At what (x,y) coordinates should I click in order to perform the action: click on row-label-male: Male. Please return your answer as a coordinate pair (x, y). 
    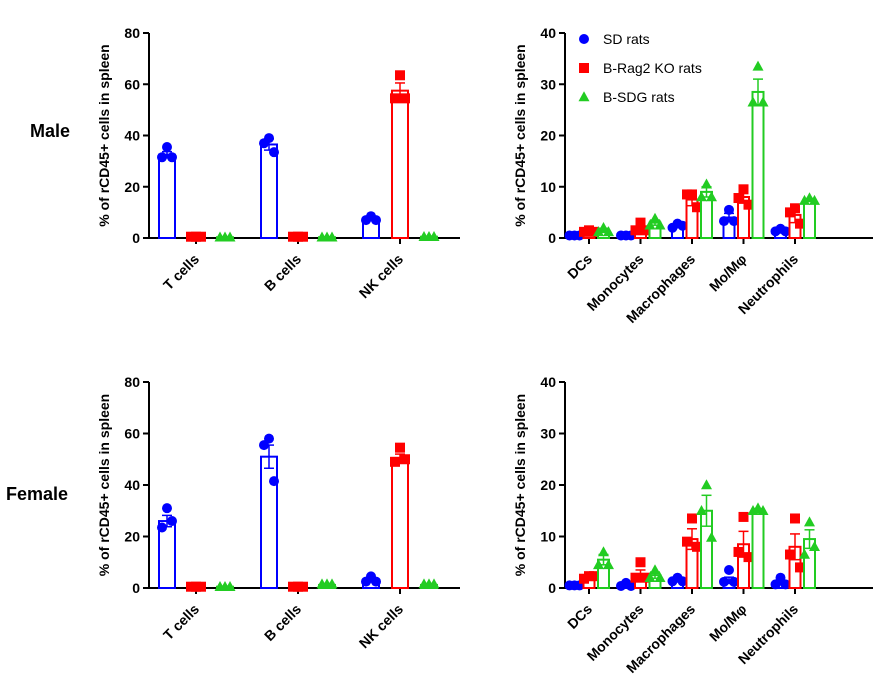
    Looking at the image, I should click on (50, 131).